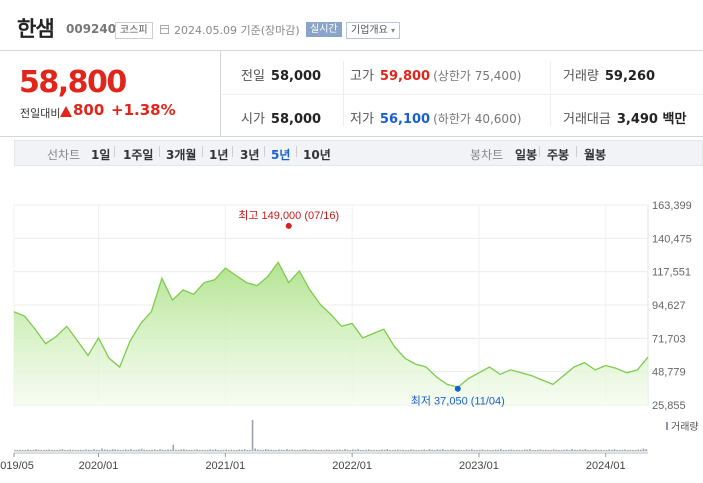 Image resolution: width=703 pixels, height=483 pixels. What do you see at coordinates (457, 388) in the screenshot?
I see `low-marker` at bounding box center [457, 388].